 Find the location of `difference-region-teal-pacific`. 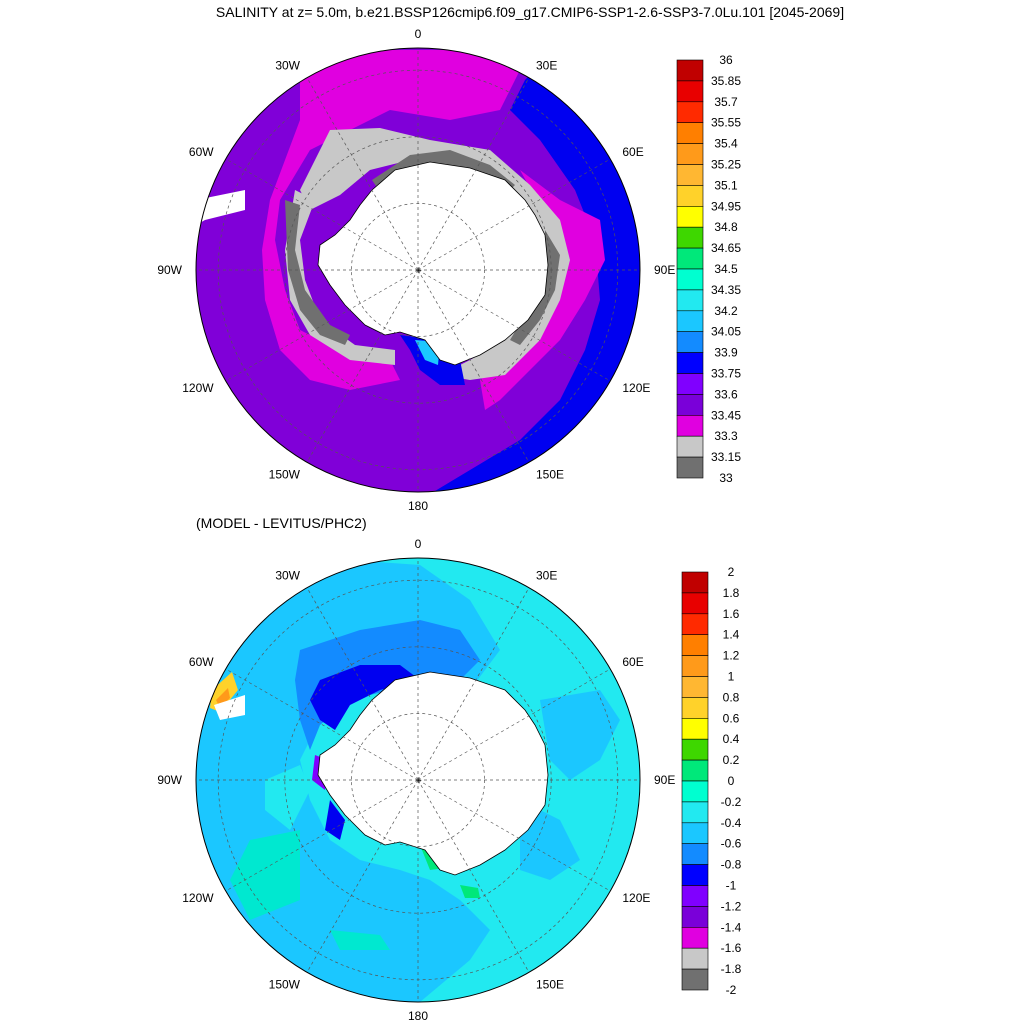

difference-region-teal-pacific is located at coordinates (265, 875).